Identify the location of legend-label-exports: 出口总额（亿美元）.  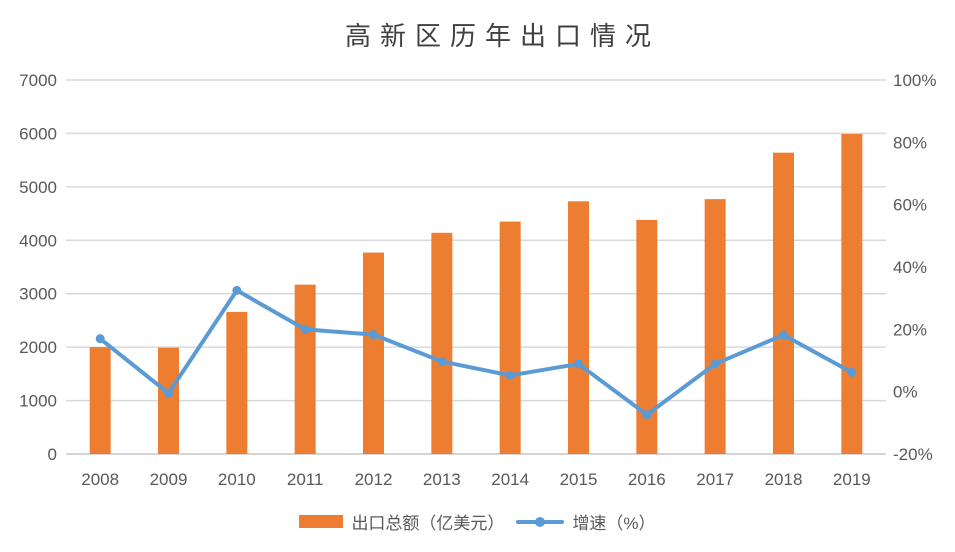
(428, 523).